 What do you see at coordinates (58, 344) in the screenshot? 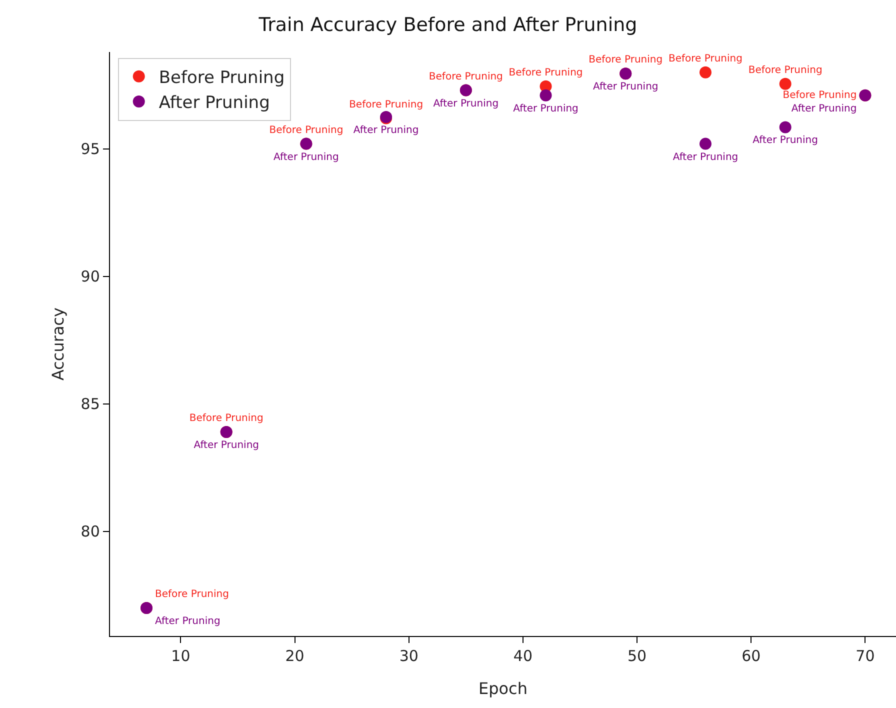
I see `y-axis-title: Accuracy` at bounding box center [58, 344].